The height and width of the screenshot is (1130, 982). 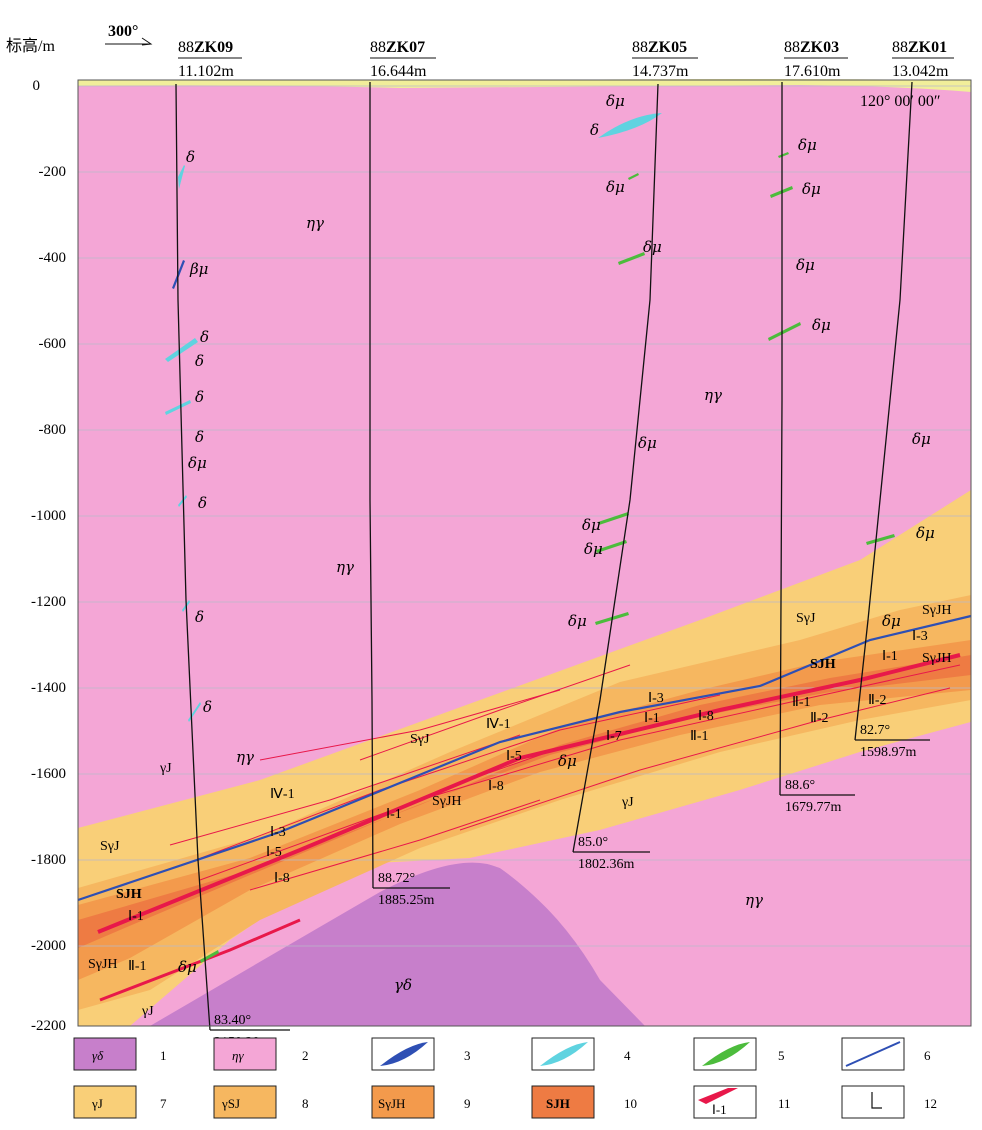 What do you see at coordinates (889, 1102) in the screenshot?
I see `legend-item-12: 12` at bounding box center [889, 1102].